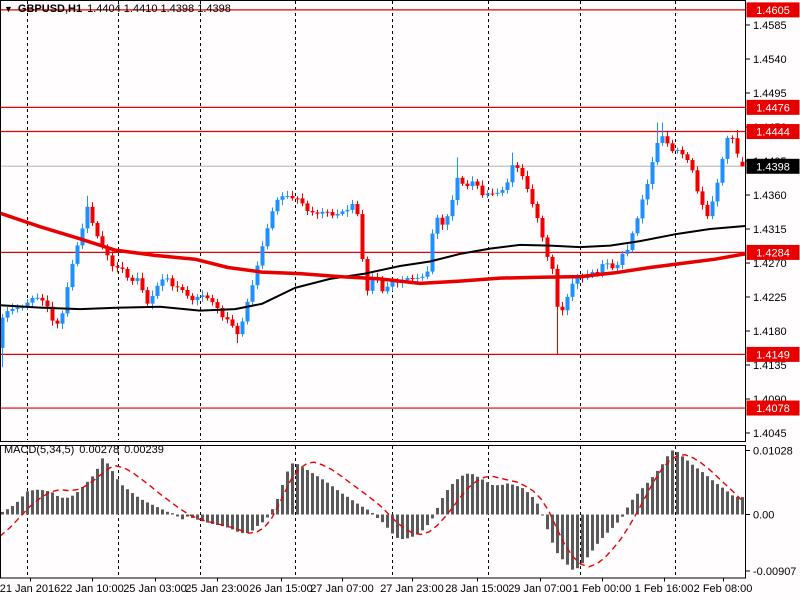 Image resolution: width=800 pixels, height=600 pixels. I want to click on time-tick-label: 25 Jan 23:00, so click(217, 589).